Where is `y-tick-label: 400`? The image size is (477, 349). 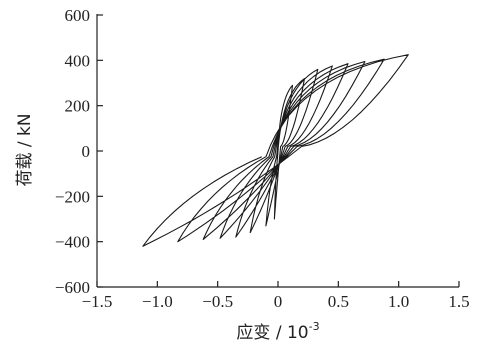
y-tick-label: 400 is located at coordinates (78, 60).